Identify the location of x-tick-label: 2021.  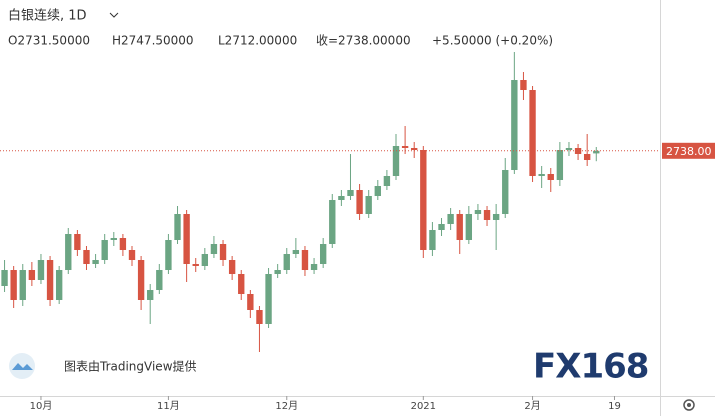
(423, 406).